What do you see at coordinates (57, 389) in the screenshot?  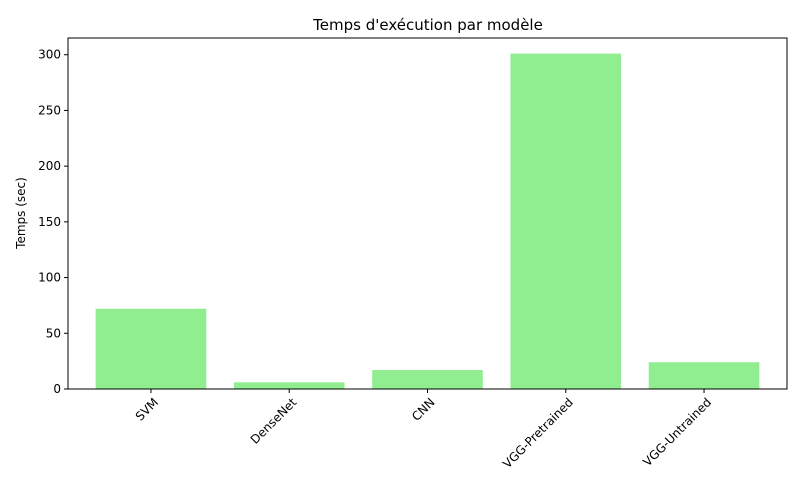 I see `y-tick-label: 0` at bounding box center [57, 389].